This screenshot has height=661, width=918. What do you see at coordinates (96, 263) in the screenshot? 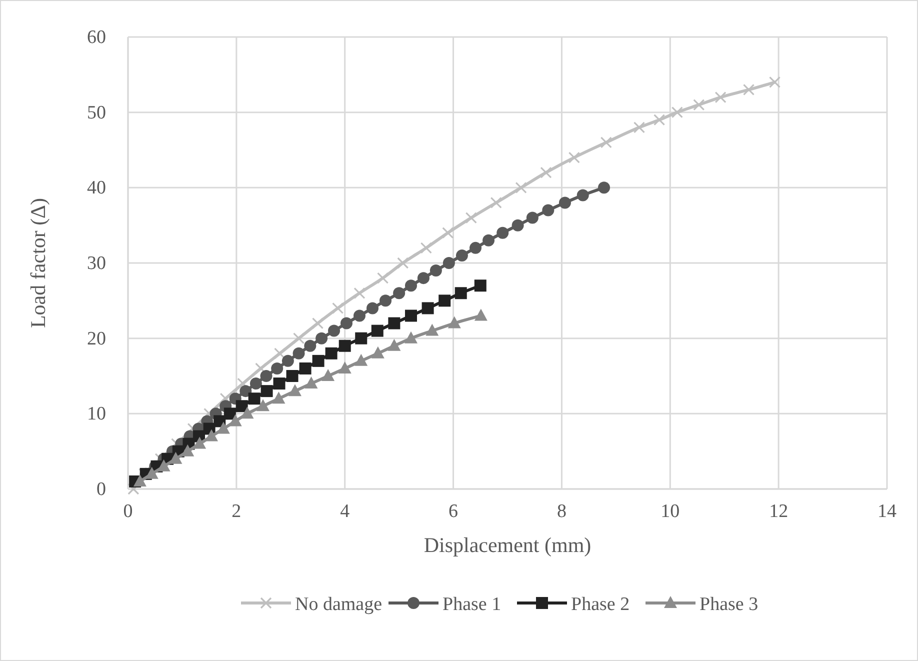
I see `y-tick-label: 30` at bounding box center [96, 263].